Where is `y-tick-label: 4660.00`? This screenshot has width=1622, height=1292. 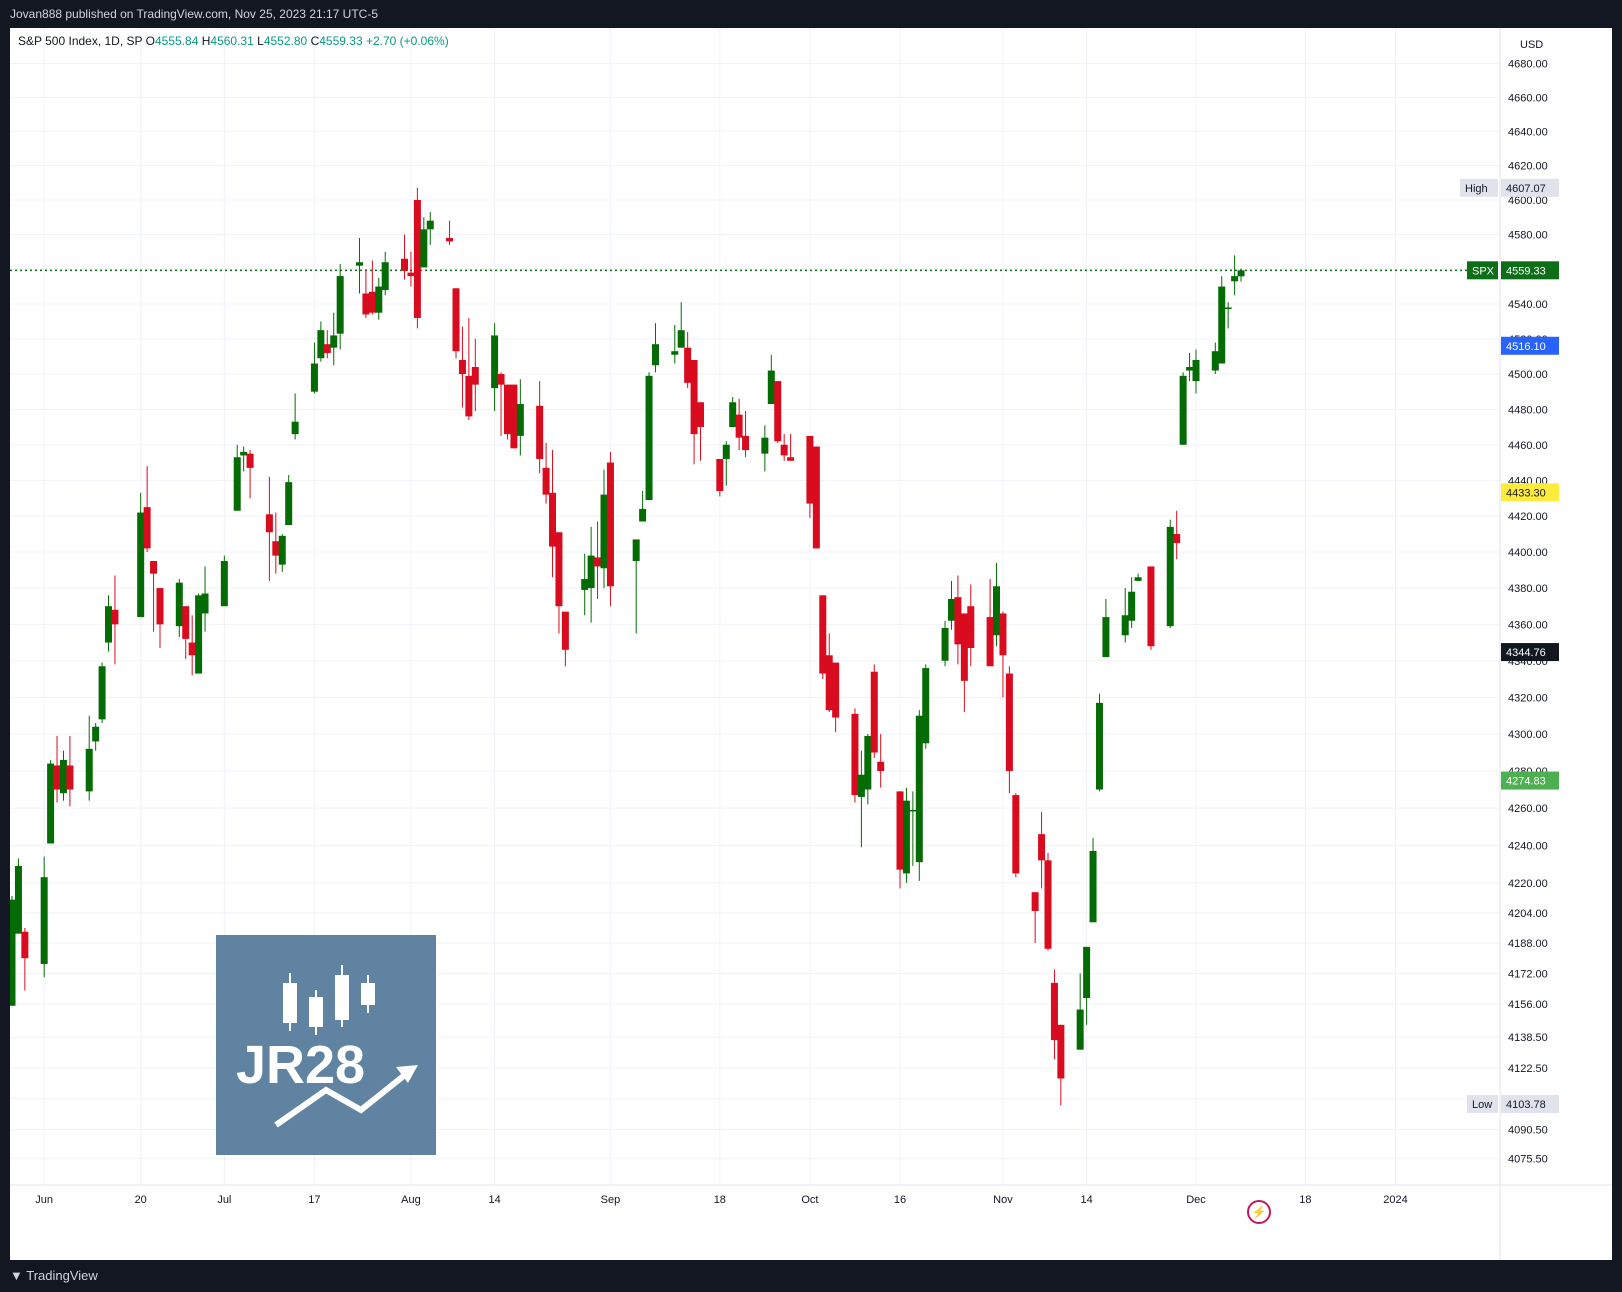 y-tick-label: 4660.00 is located at coordinates (1528, 98).